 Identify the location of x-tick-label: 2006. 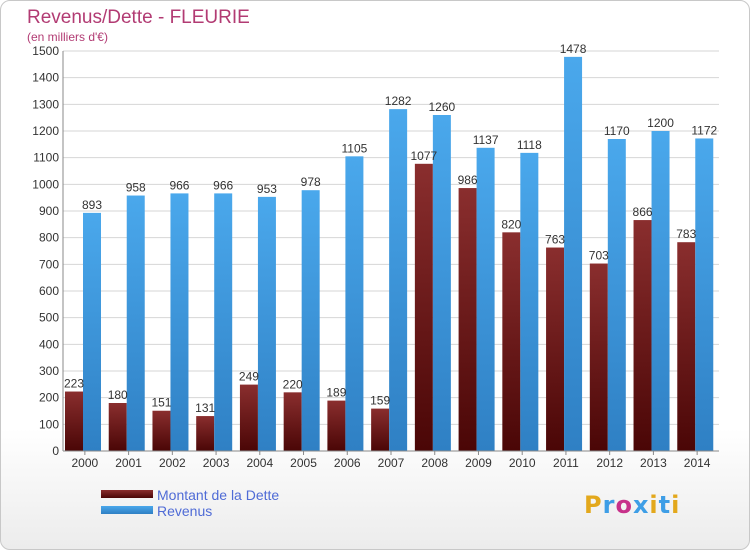
(347, 463).